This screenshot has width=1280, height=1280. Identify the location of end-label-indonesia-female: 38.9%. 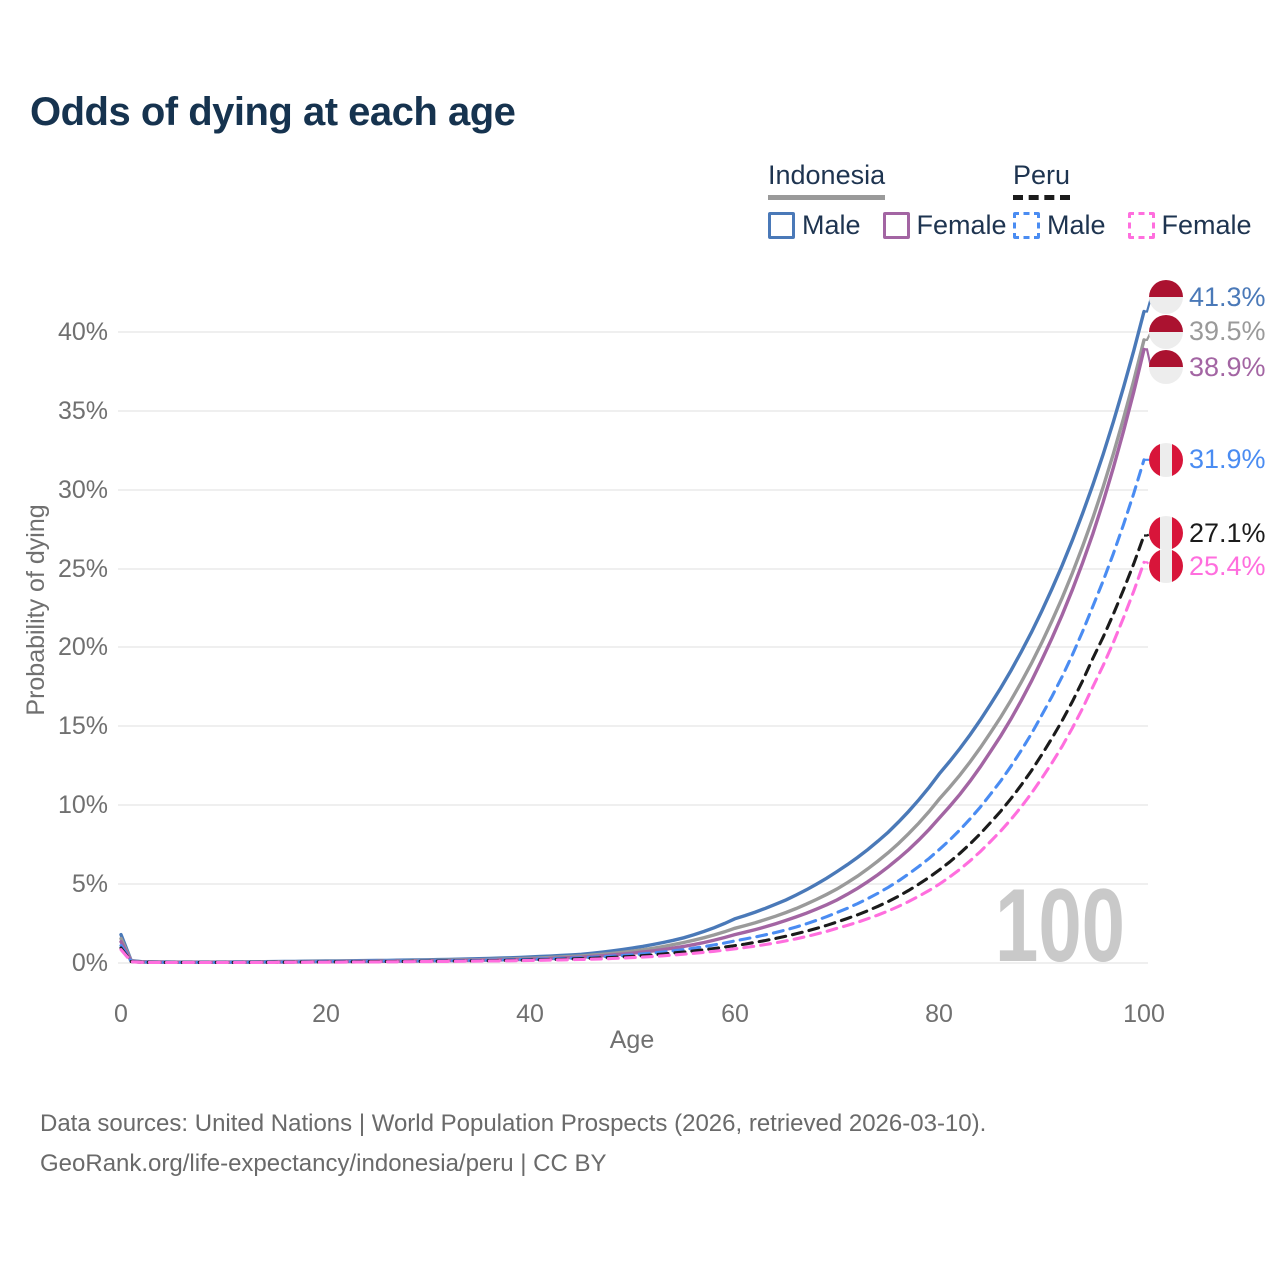
(1207, 367).